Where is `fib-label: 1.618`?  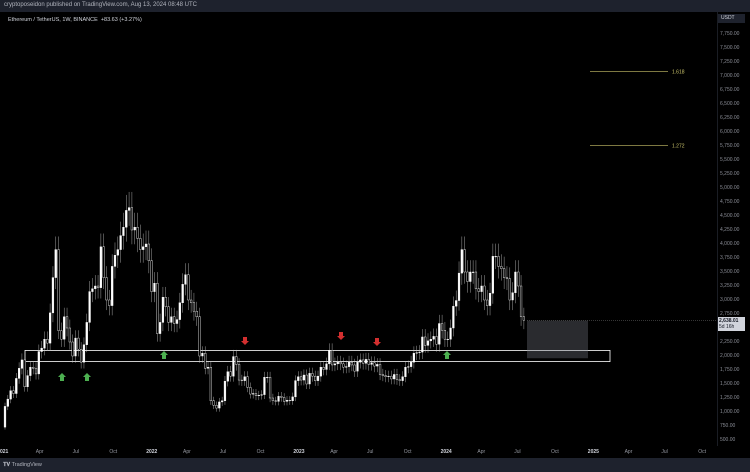
fib-label: 1.618 is located at coordinates (678, 73).